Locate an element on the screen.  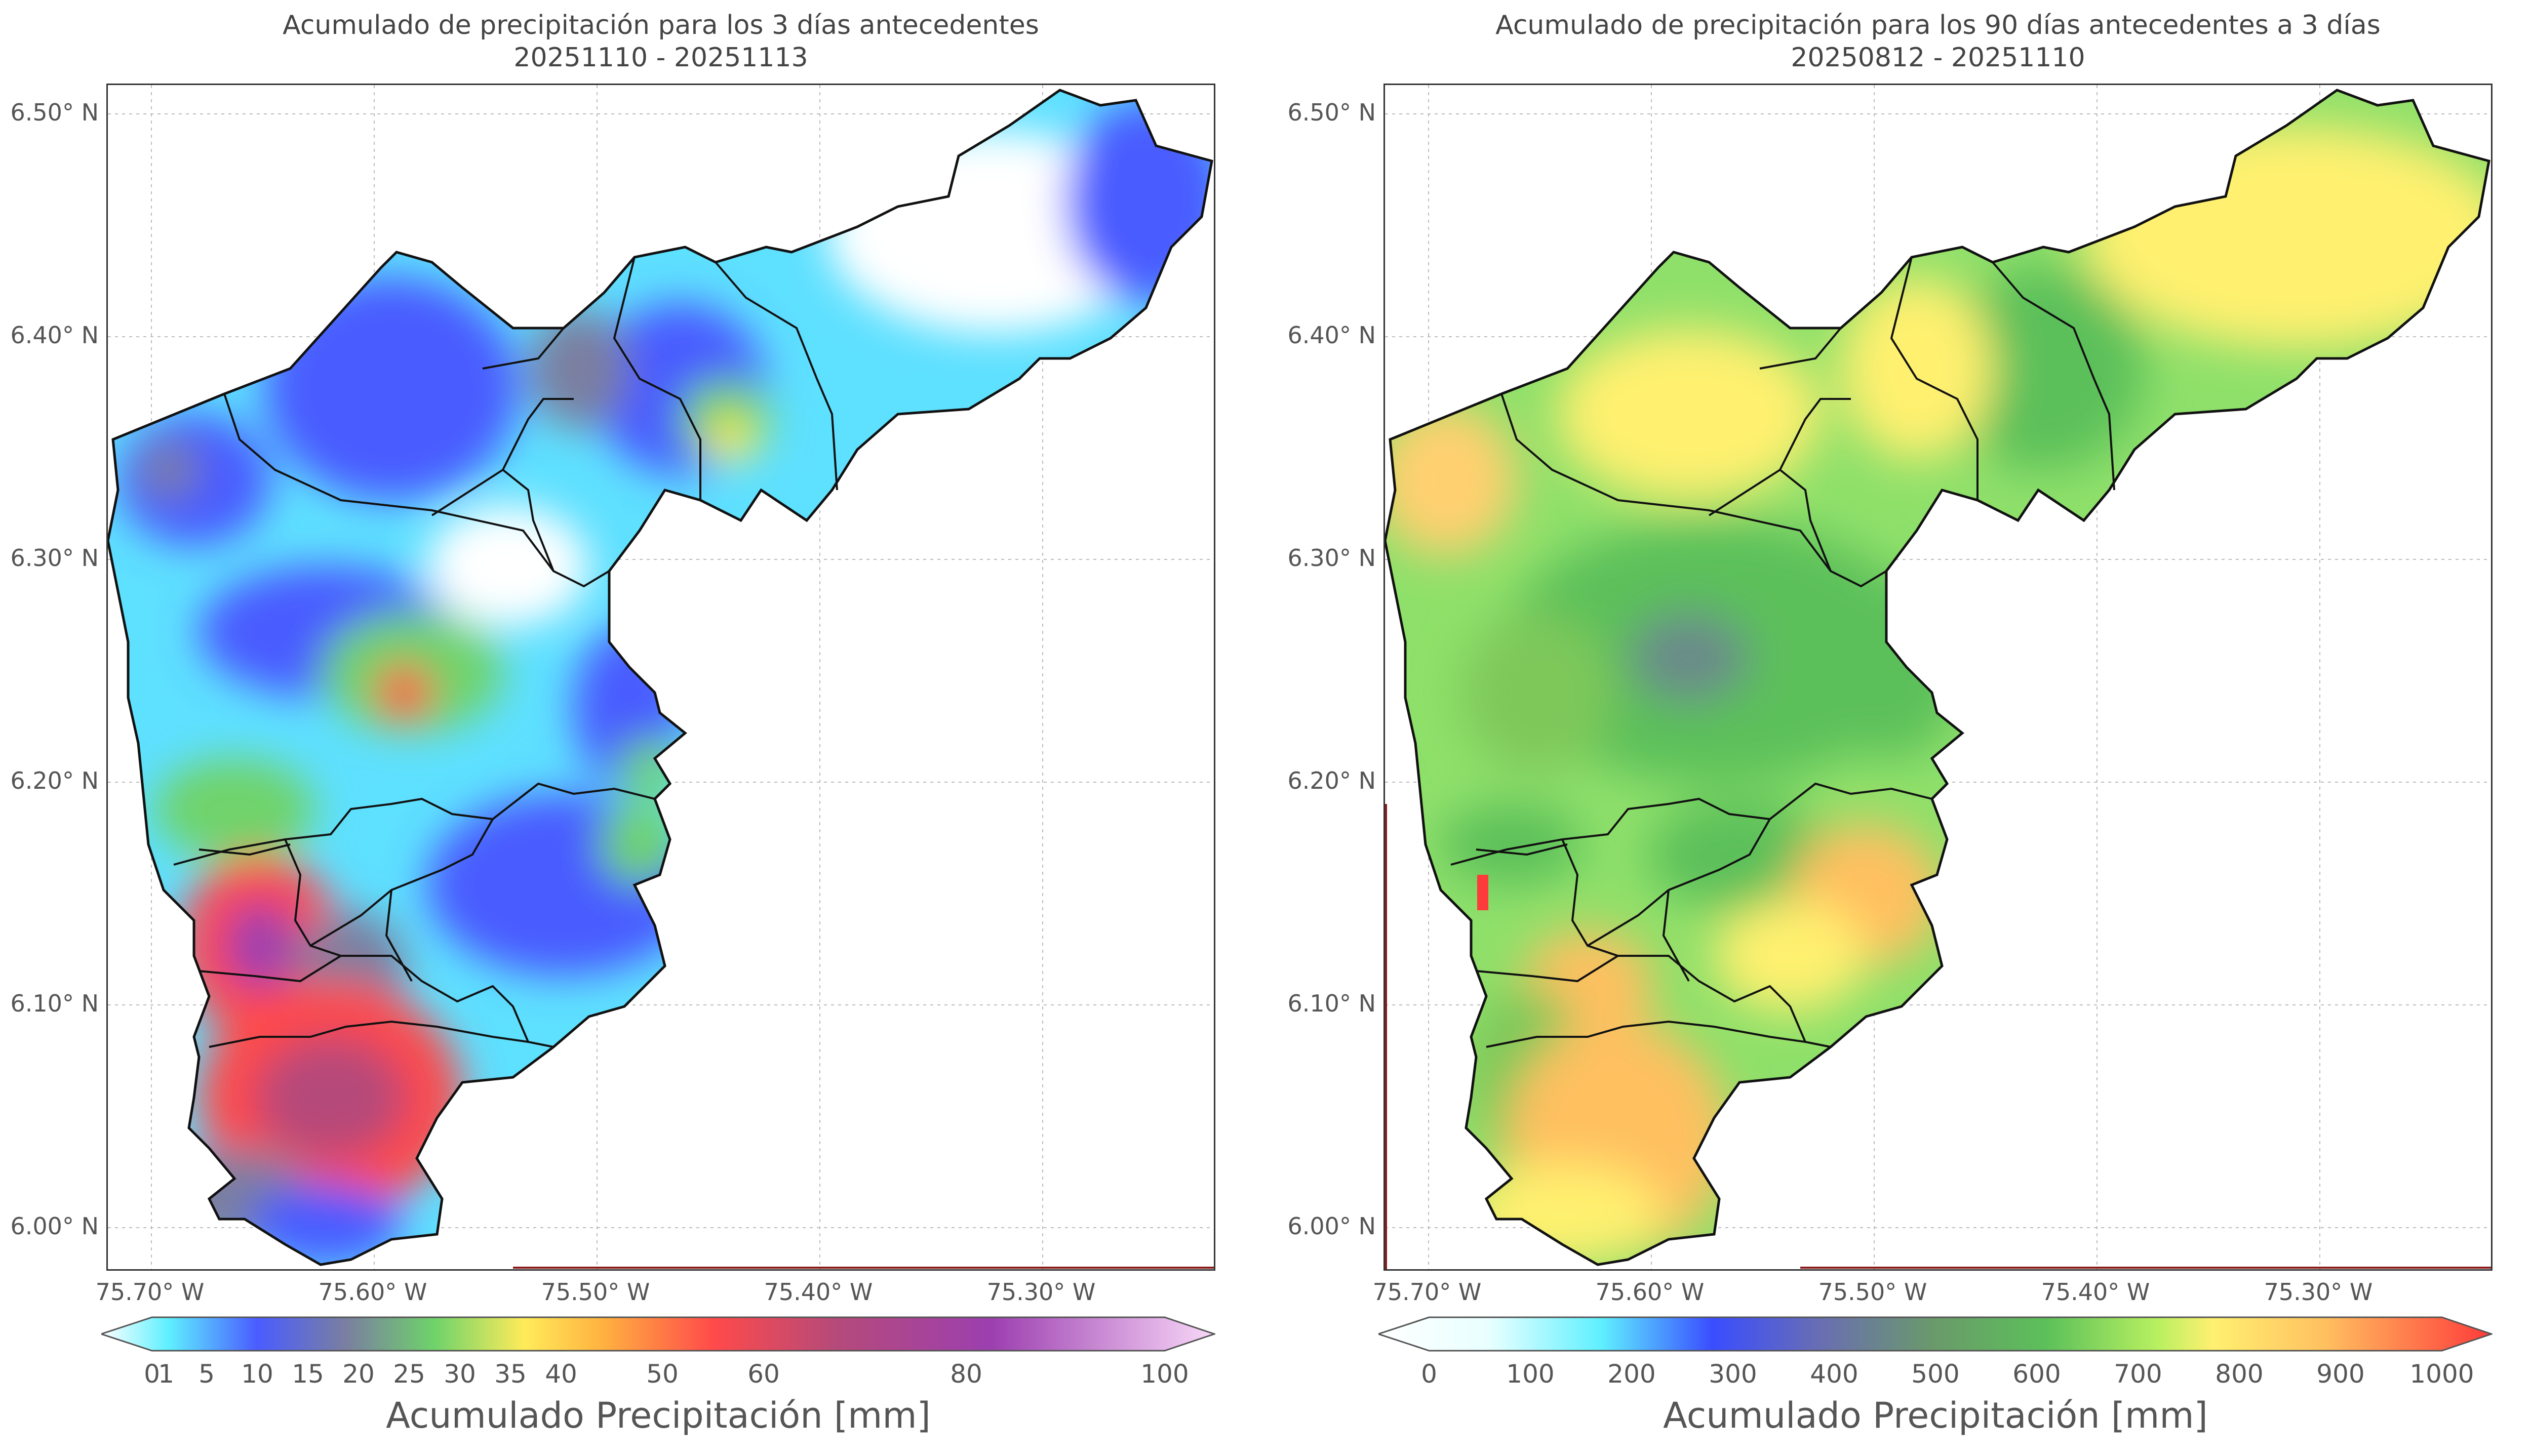
colorbar-tick: 30 is located at coordinates (460, 1374).